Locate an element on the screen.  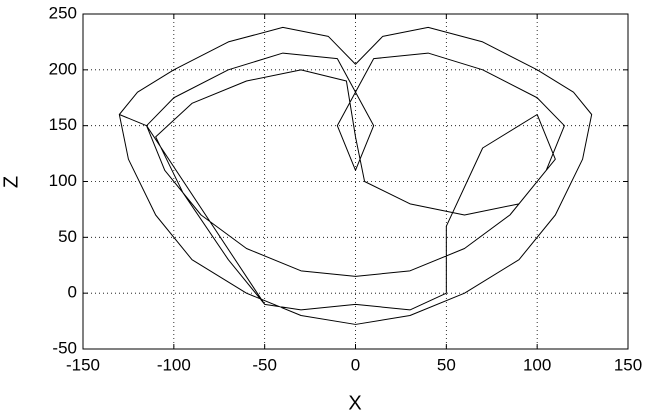
y-axis-label: Z is located at coordinates (11, 182).